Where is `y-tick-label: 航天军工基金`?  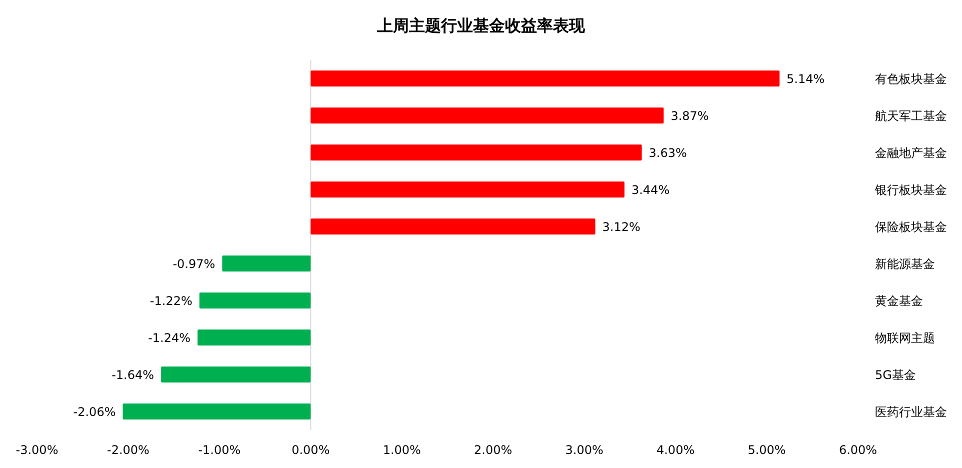
y-tick-label: 航天军工基金 is located at coordinates (911, 116).